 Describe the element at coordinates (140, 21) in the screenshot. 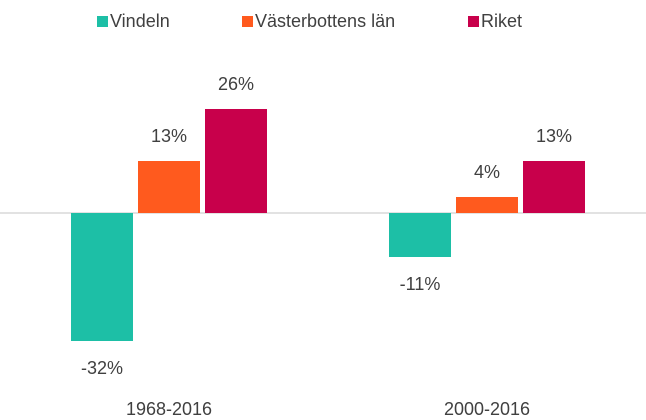

I see `legend-label: Vindeln` at that location.